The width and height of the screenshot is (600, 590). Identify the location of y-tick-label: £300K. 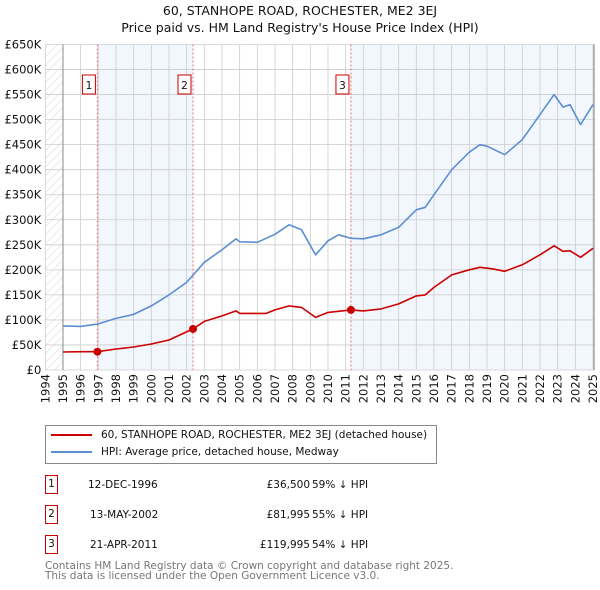
(22, 220).